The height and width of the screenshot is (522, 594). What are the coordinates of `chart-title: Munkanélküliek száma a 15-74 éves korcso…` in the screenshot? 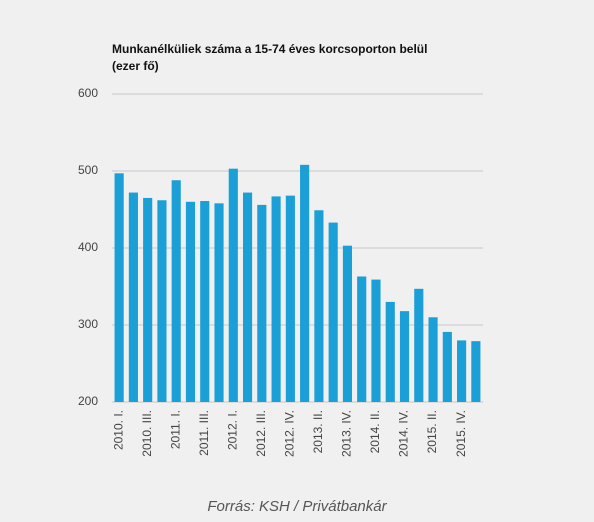 It's located at (269, 49).